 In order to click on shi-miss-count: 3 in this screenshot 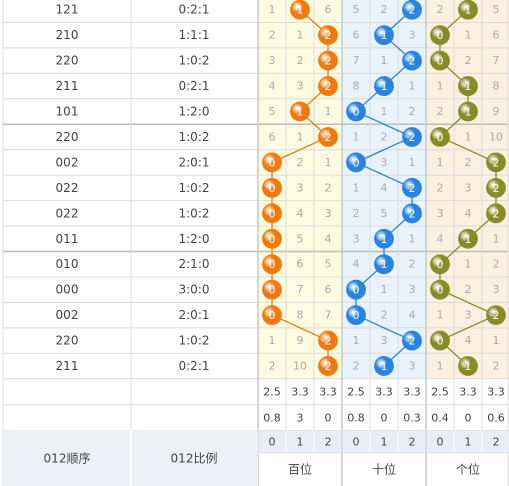, I will do `click(412, 366)`.